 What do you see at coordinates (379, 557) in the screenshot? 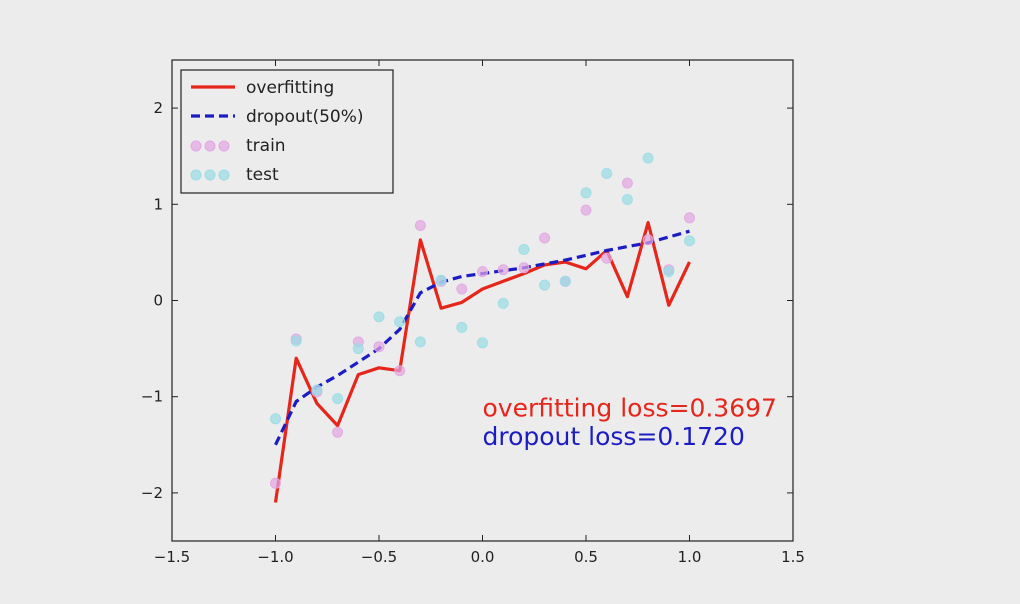
I see `x-tick-label: −0.5` at bounding box center [379, 557].